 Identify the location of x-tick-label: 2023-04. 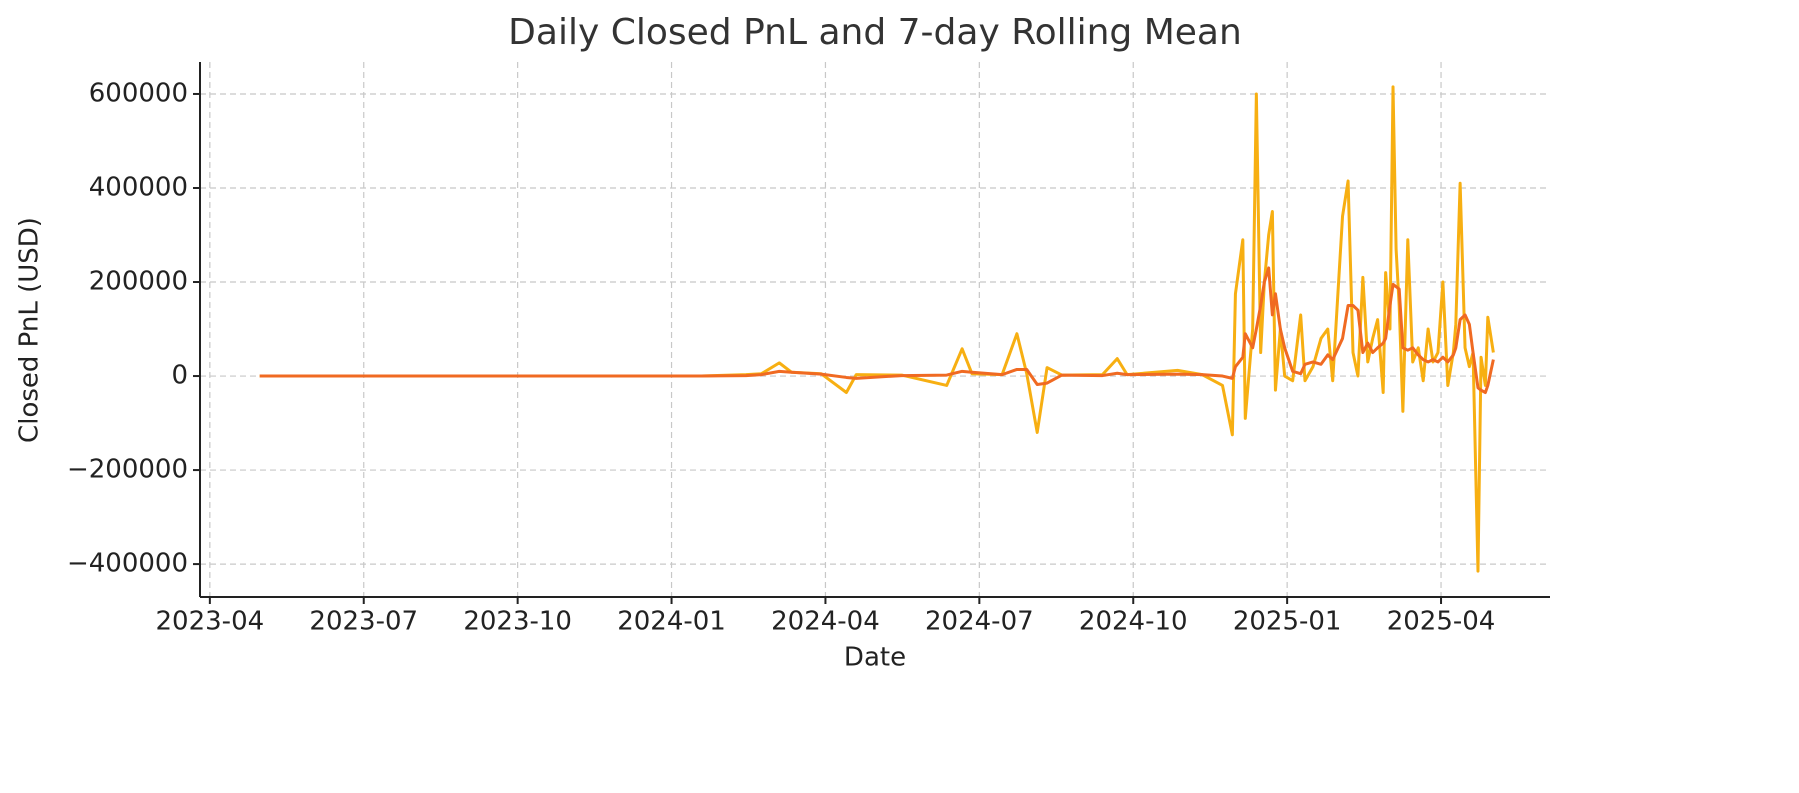
(210, 622).